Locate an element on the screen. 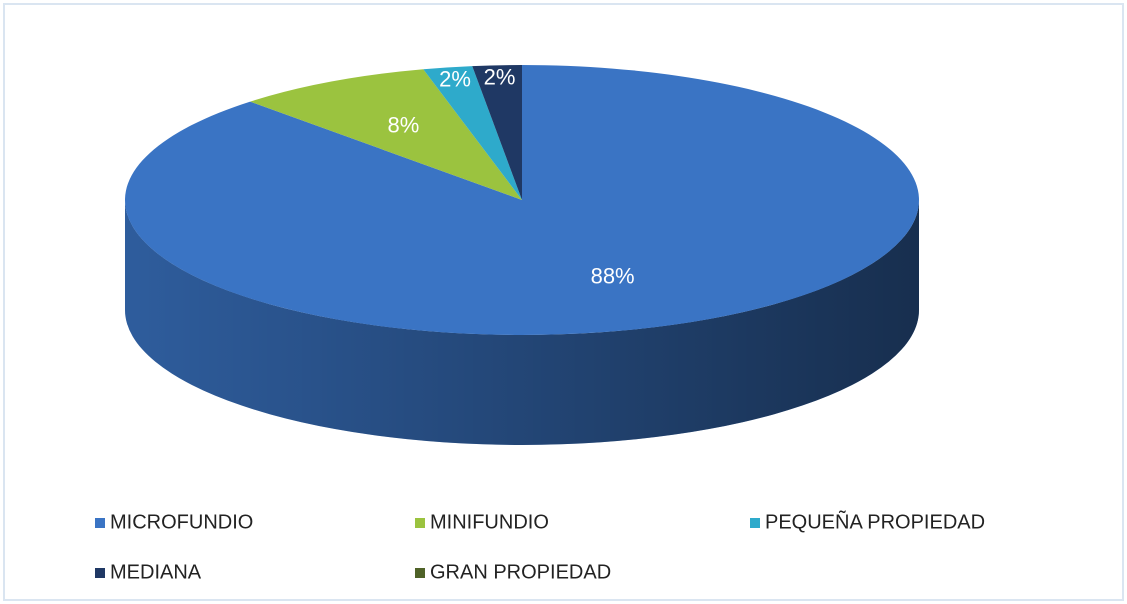  legend-label: MICROFUNDIO is located at coordinates (181, 522).